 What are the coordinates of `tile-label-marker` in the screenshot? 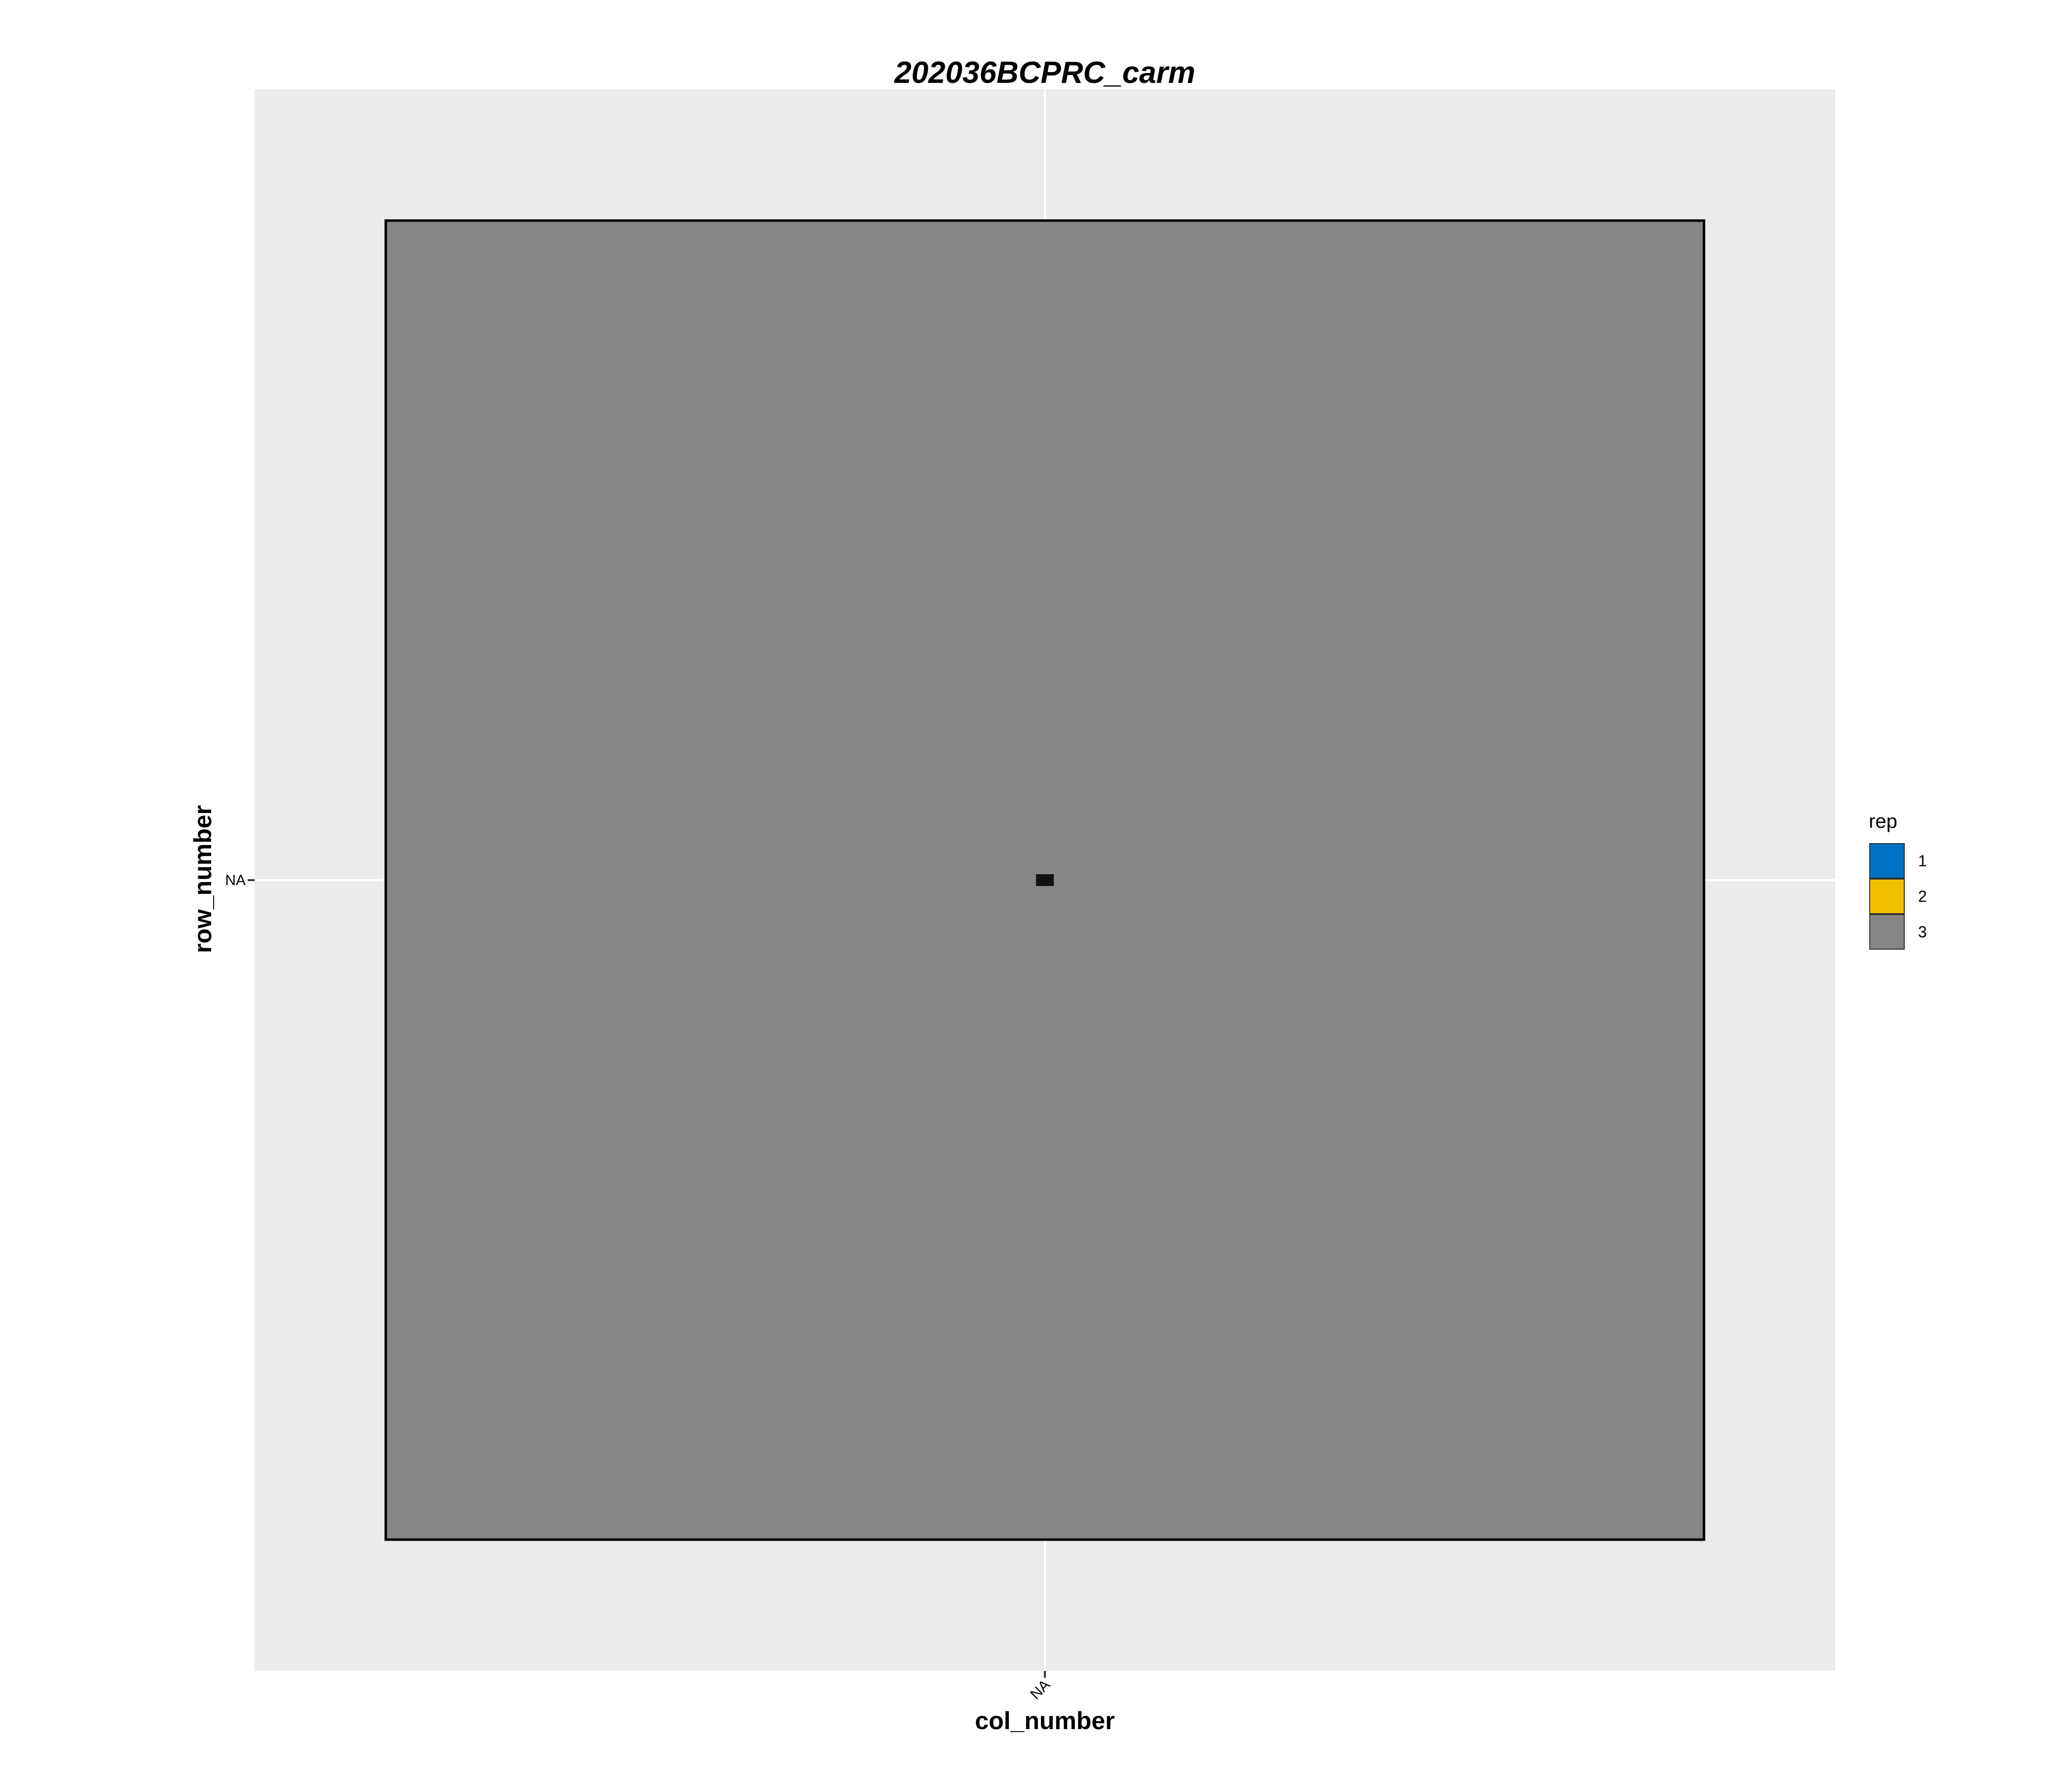 It's located at (1045, 880).